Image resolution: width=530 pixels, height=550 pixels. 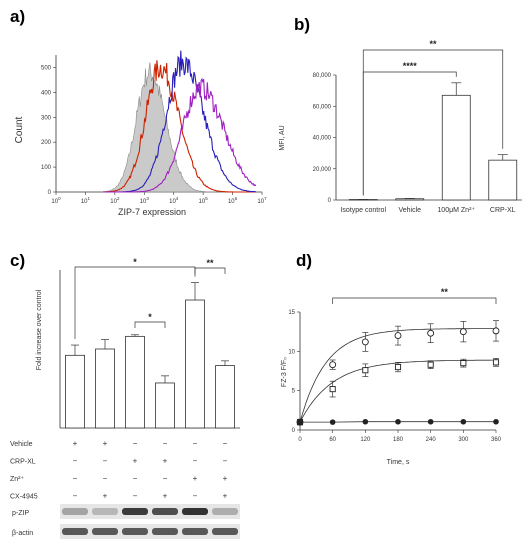 I want to click on d-significance-bracket, so click(x=414, y=300).